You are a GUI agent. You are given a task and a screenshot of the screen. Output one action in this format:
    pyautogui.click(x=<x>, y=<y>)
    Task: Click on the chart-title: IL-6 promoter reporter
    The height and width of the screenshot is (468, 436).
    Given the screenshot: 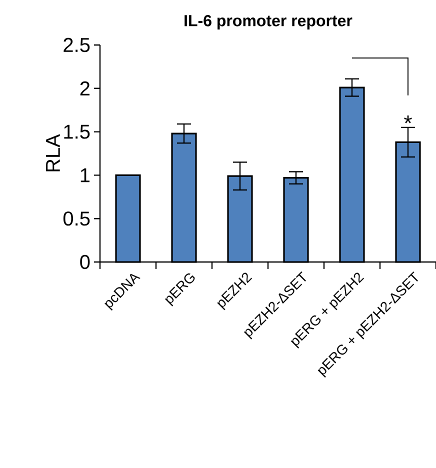 What is the action you would take?
    pyautogui.click(x=268, y=22)
    